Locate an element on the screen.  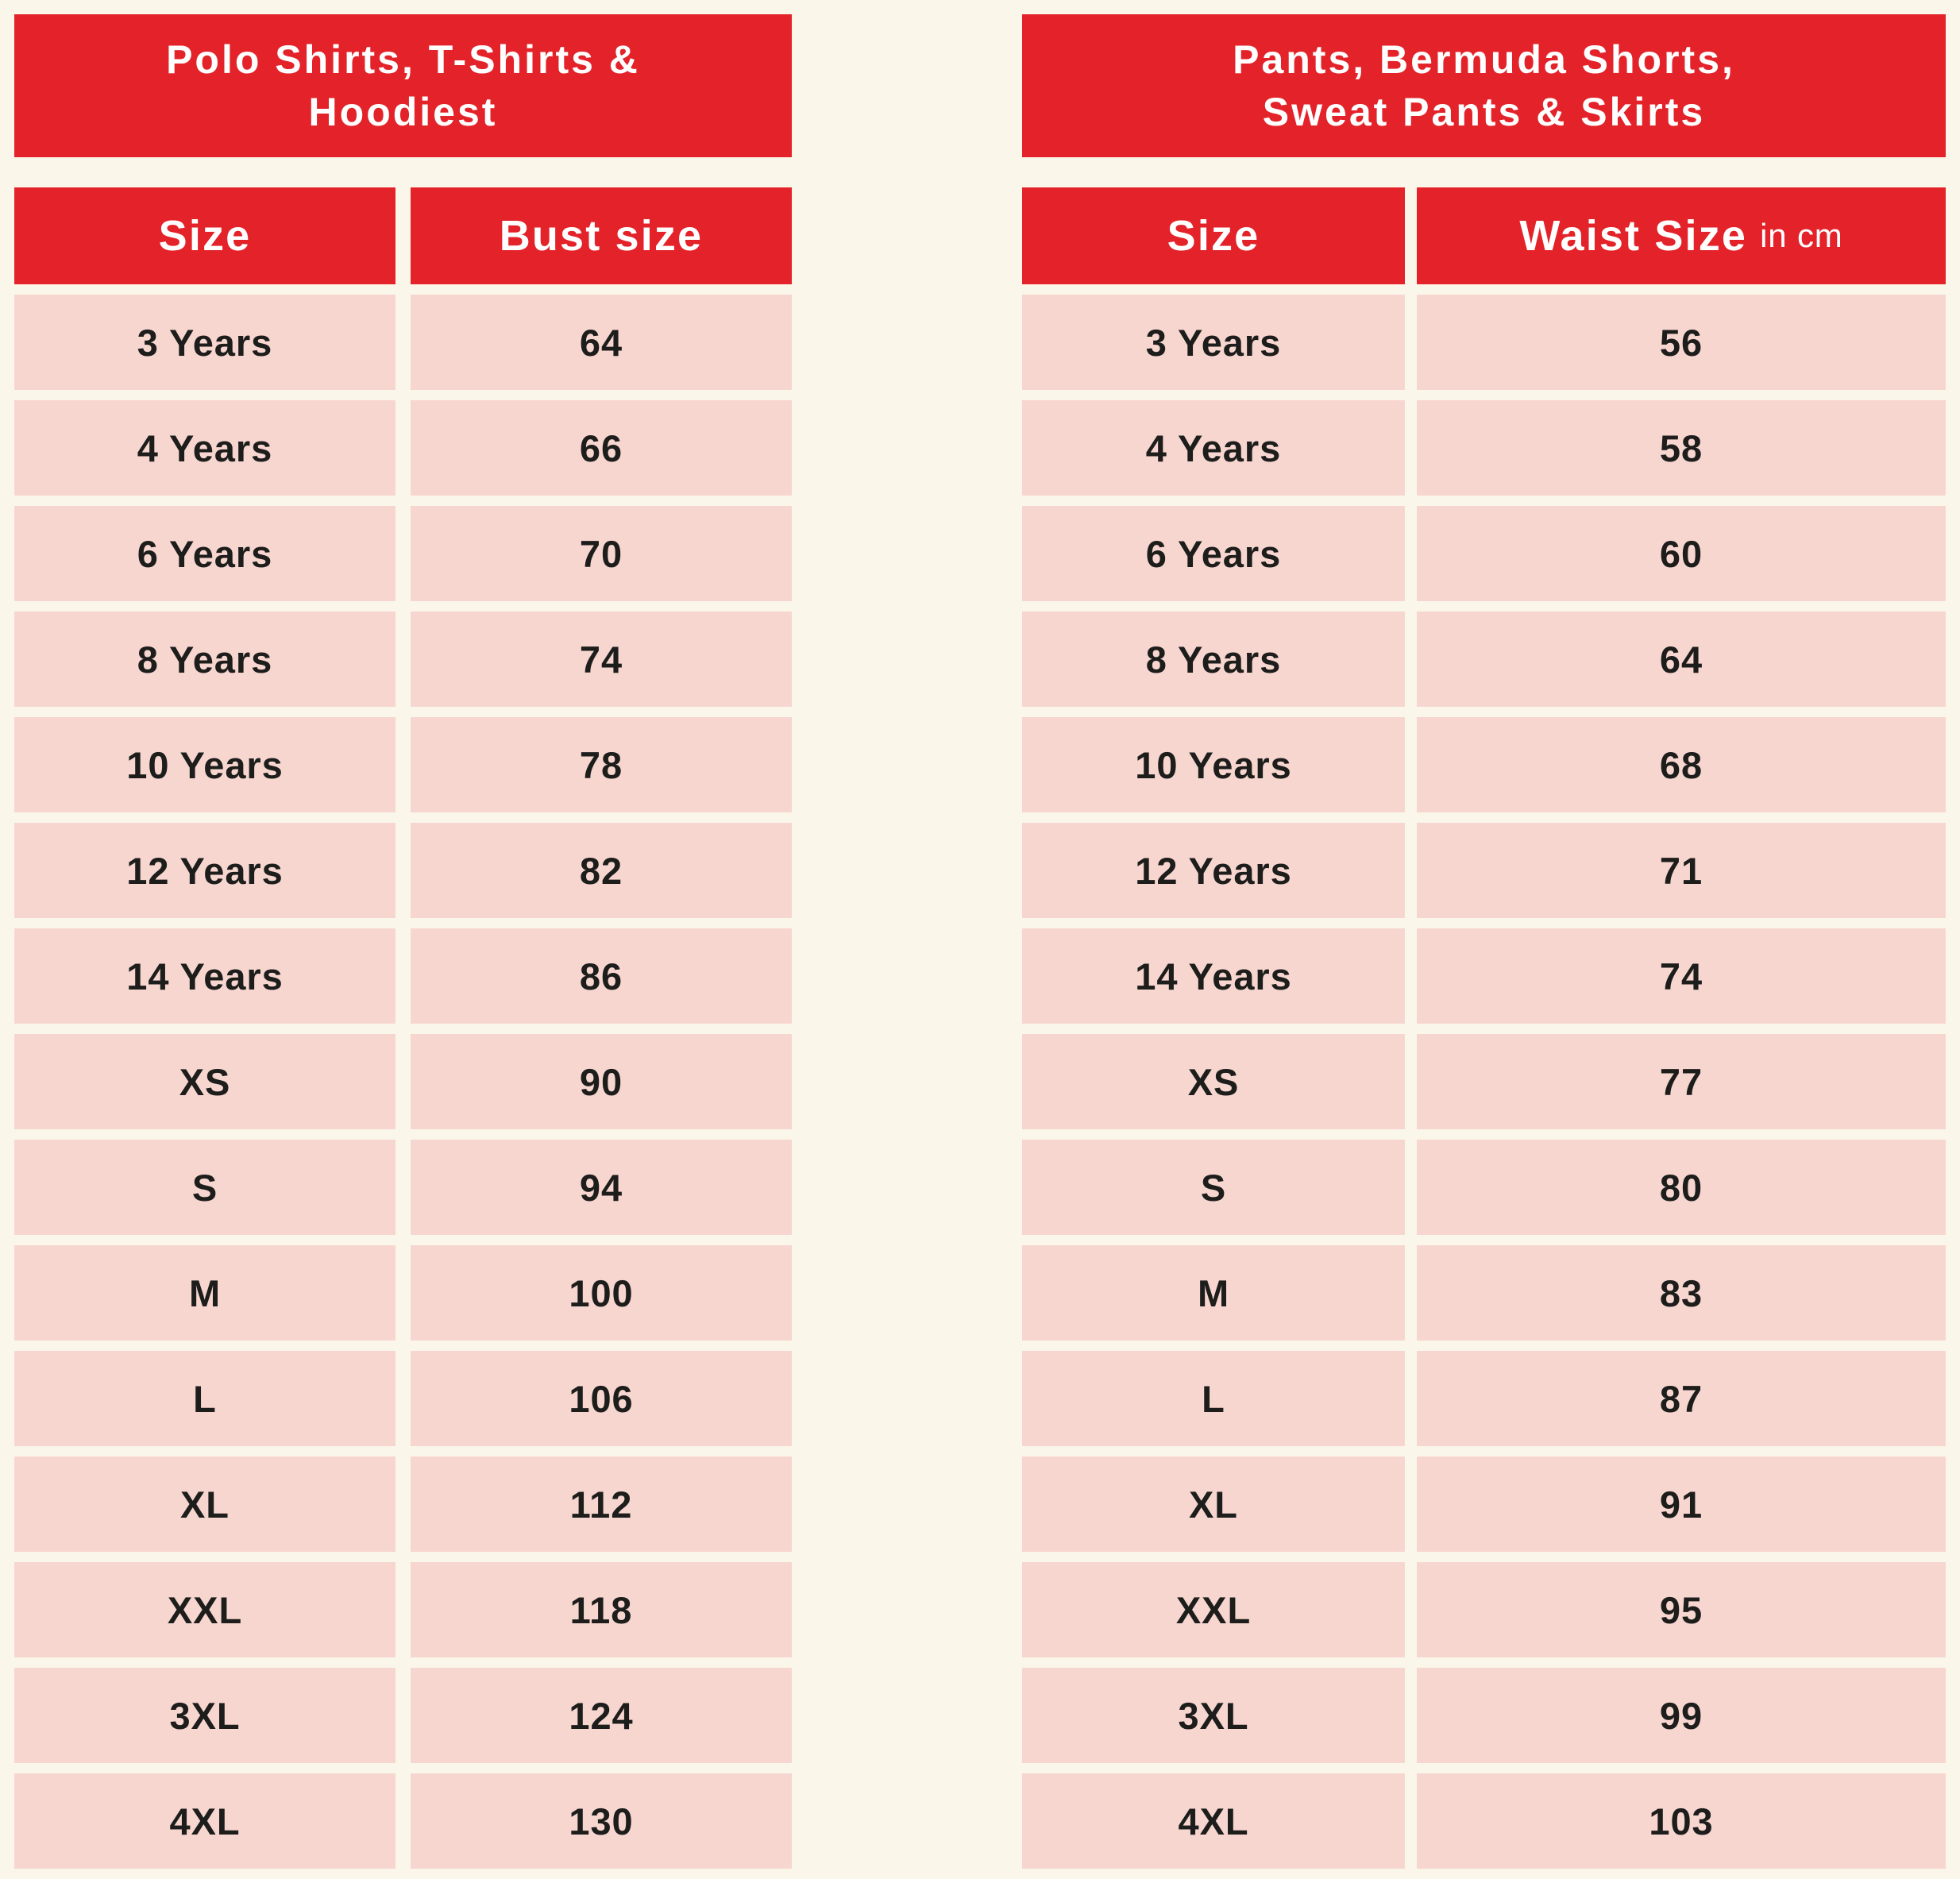
value-cell: 56 is located at coordinates (1682, 342).